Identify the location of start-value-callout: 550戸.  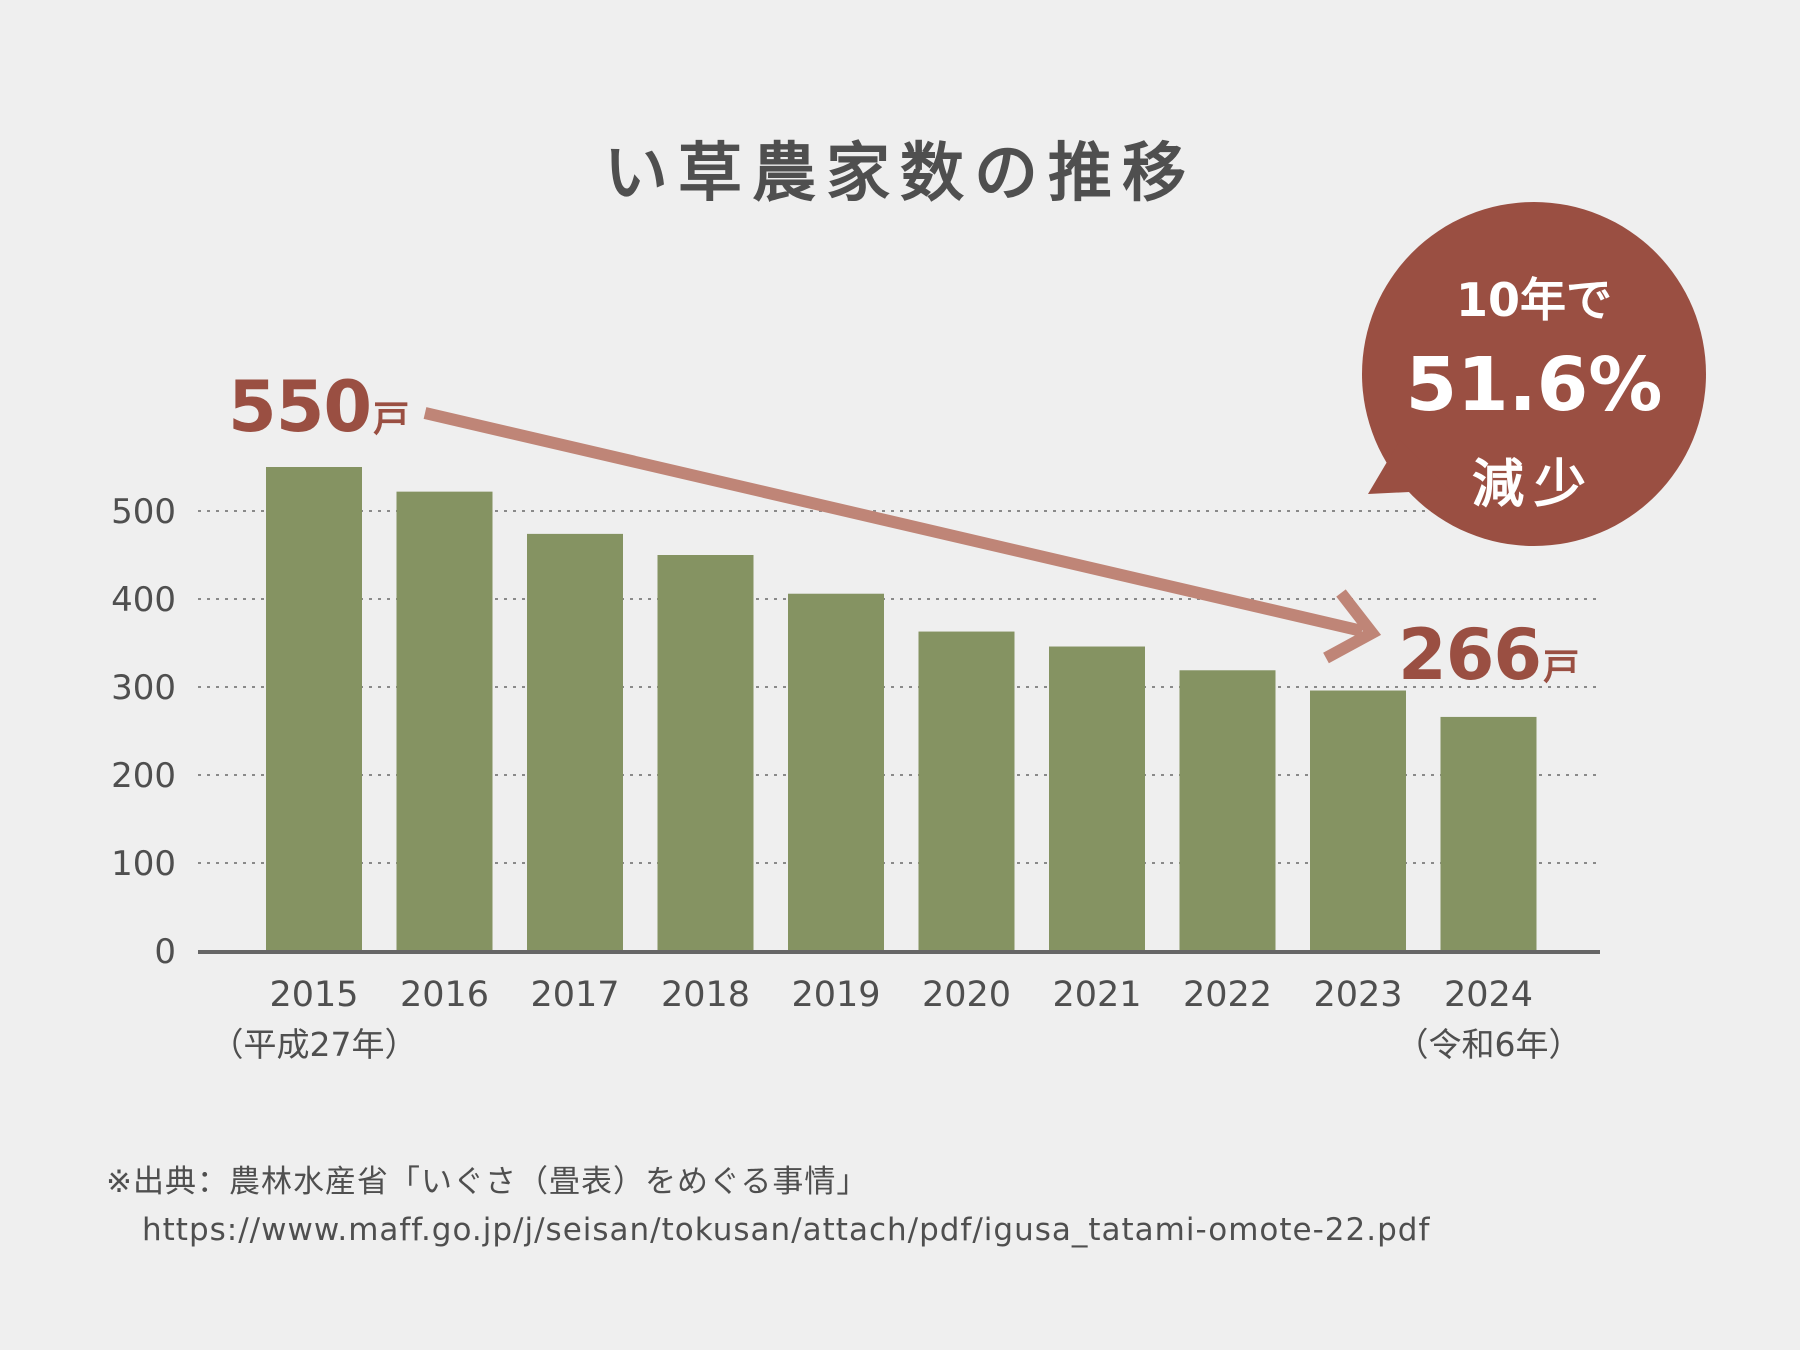
(318, 407).